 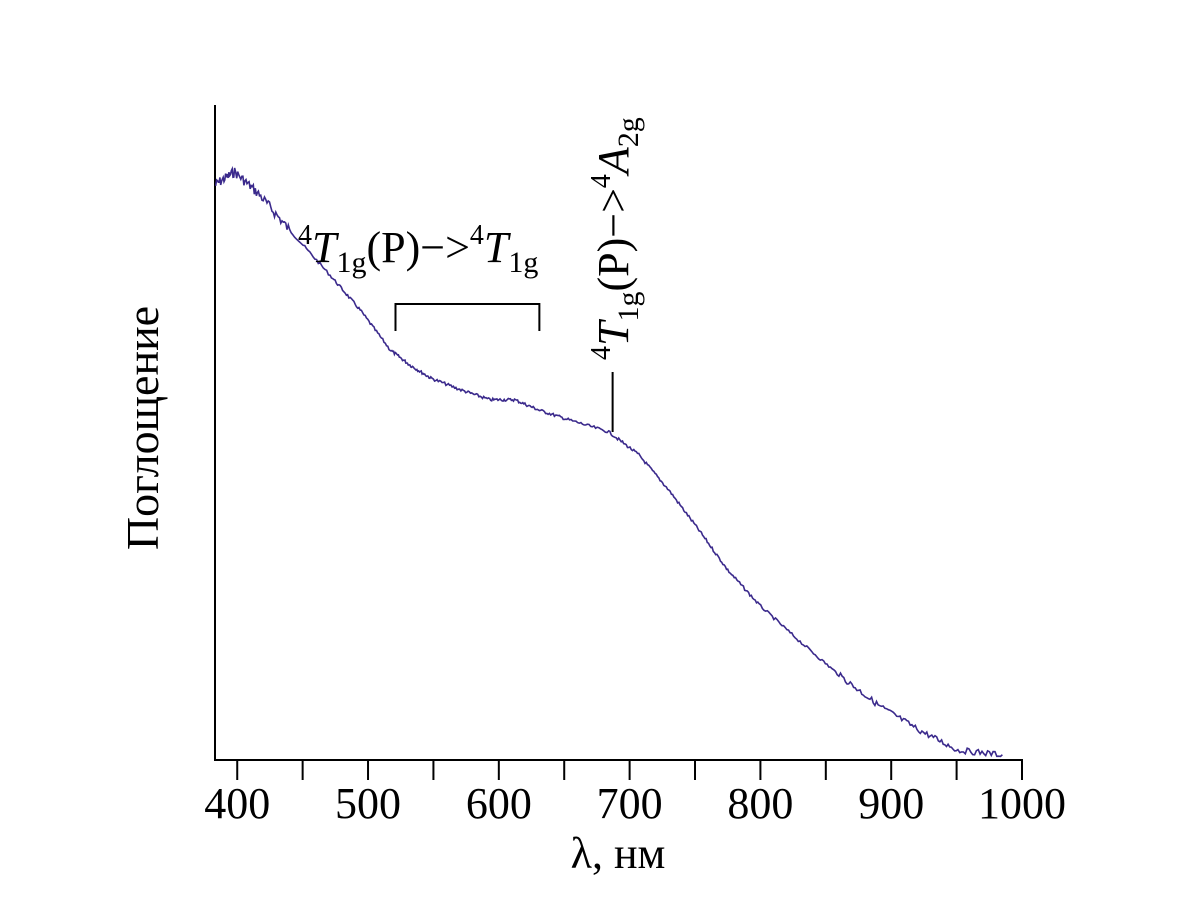 I want to click on x-tick-label: 800, so click(x=760, y=803).